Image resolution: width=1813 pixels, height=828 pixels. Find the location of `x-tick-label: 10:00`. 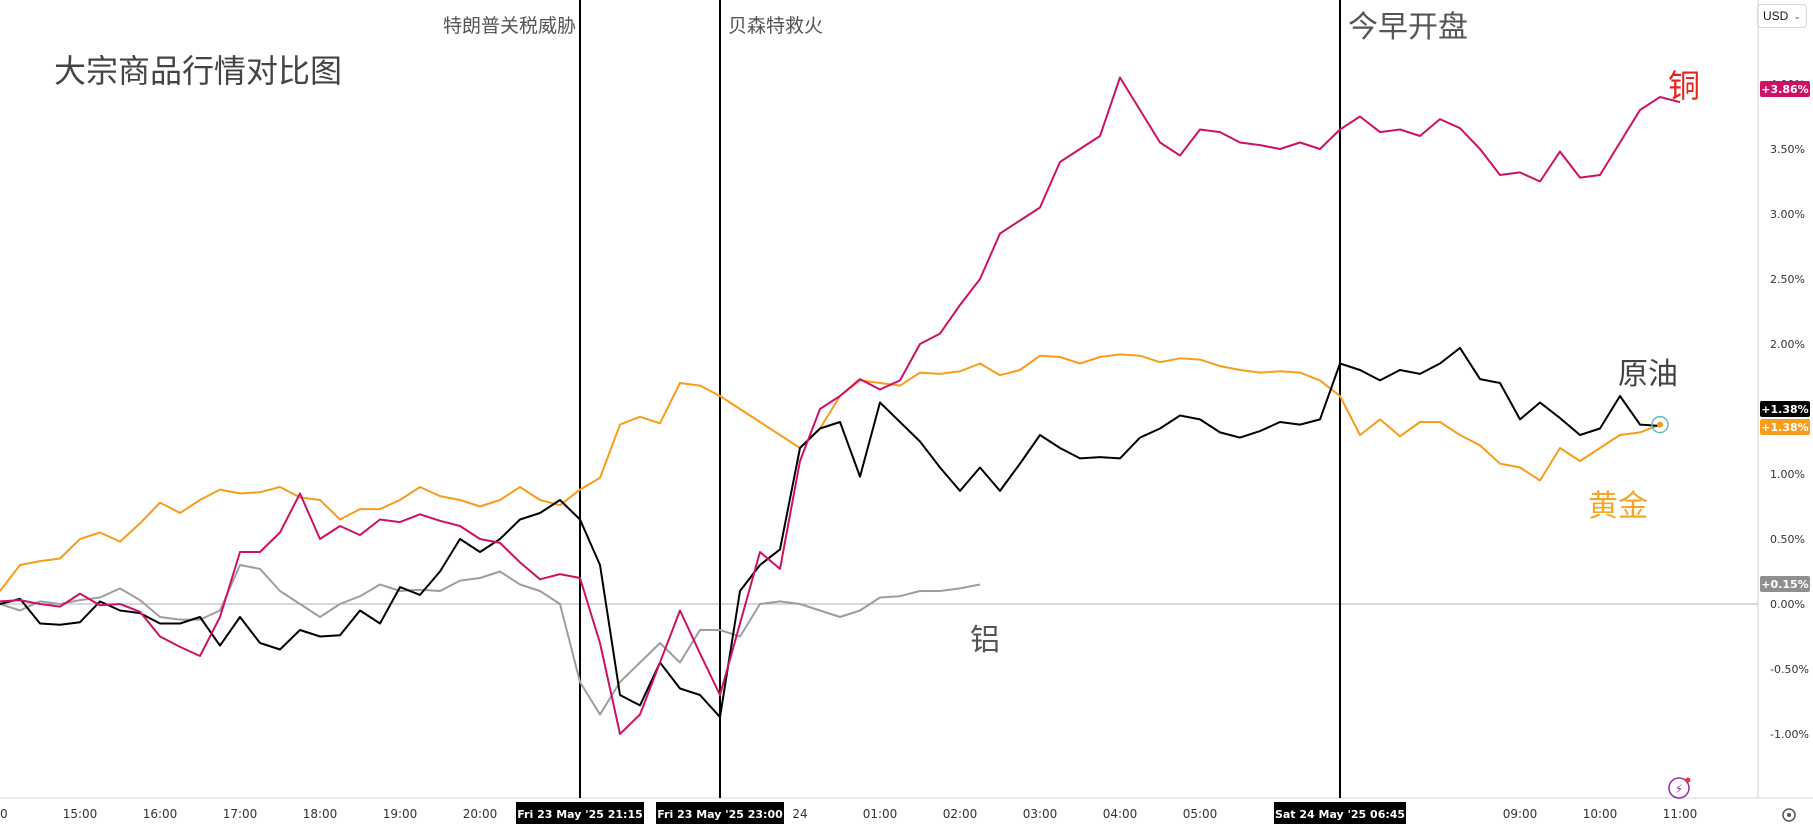

x-tick-label: 10:00 is located at coordinates (1600, 814).